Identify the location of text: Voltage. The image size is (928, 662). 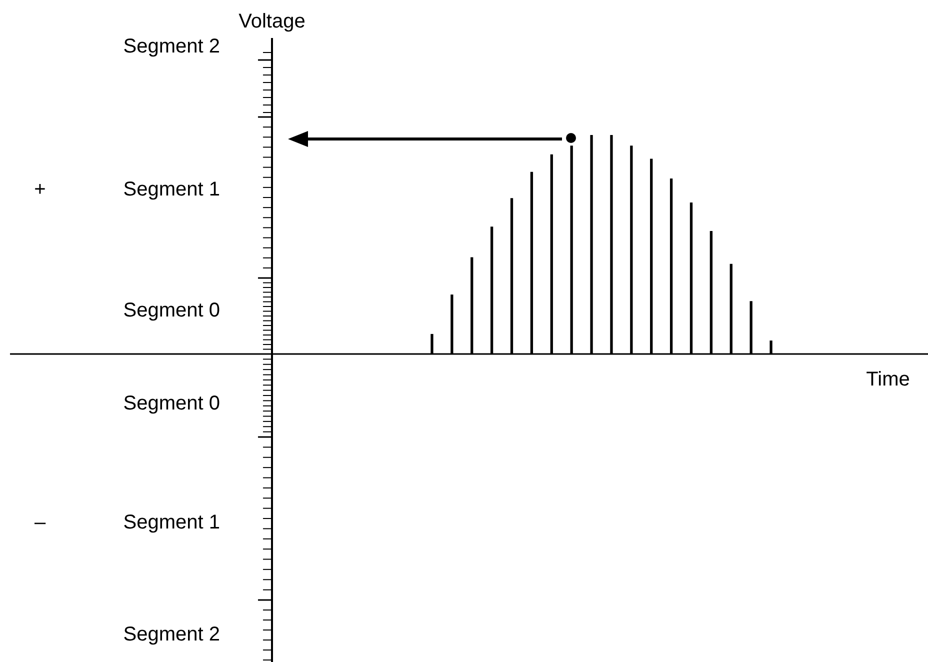
(272, 22).